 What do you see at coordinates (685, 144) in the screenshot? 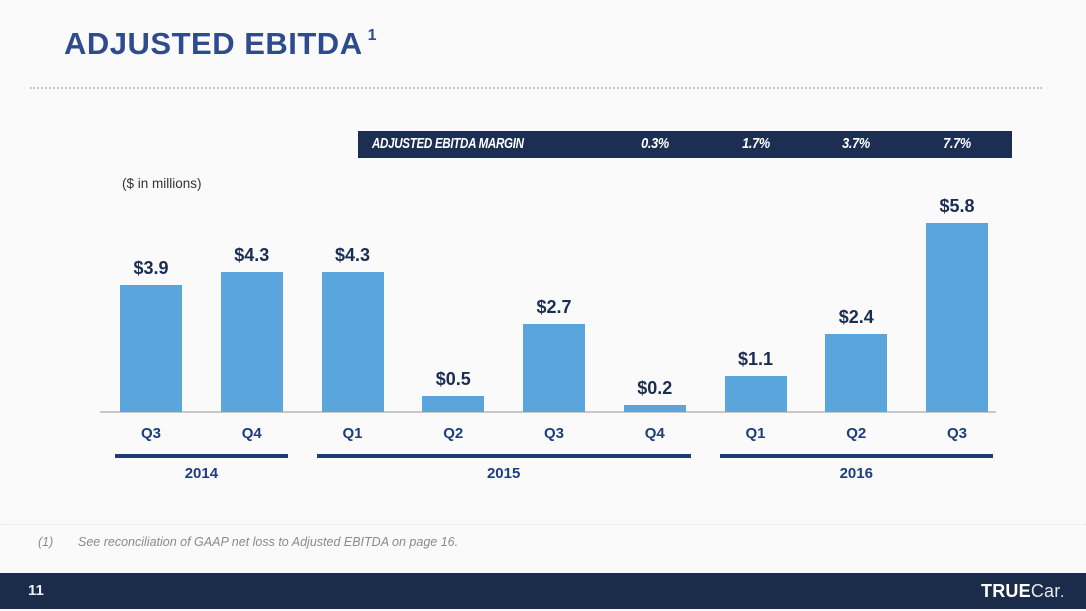
I see `adjusted-ebitda-margin-banner: ADJUSTED EBITDA MARGIN 0.3% 1.7% 3.7% 7.7%` at bounding box center [685, 144].